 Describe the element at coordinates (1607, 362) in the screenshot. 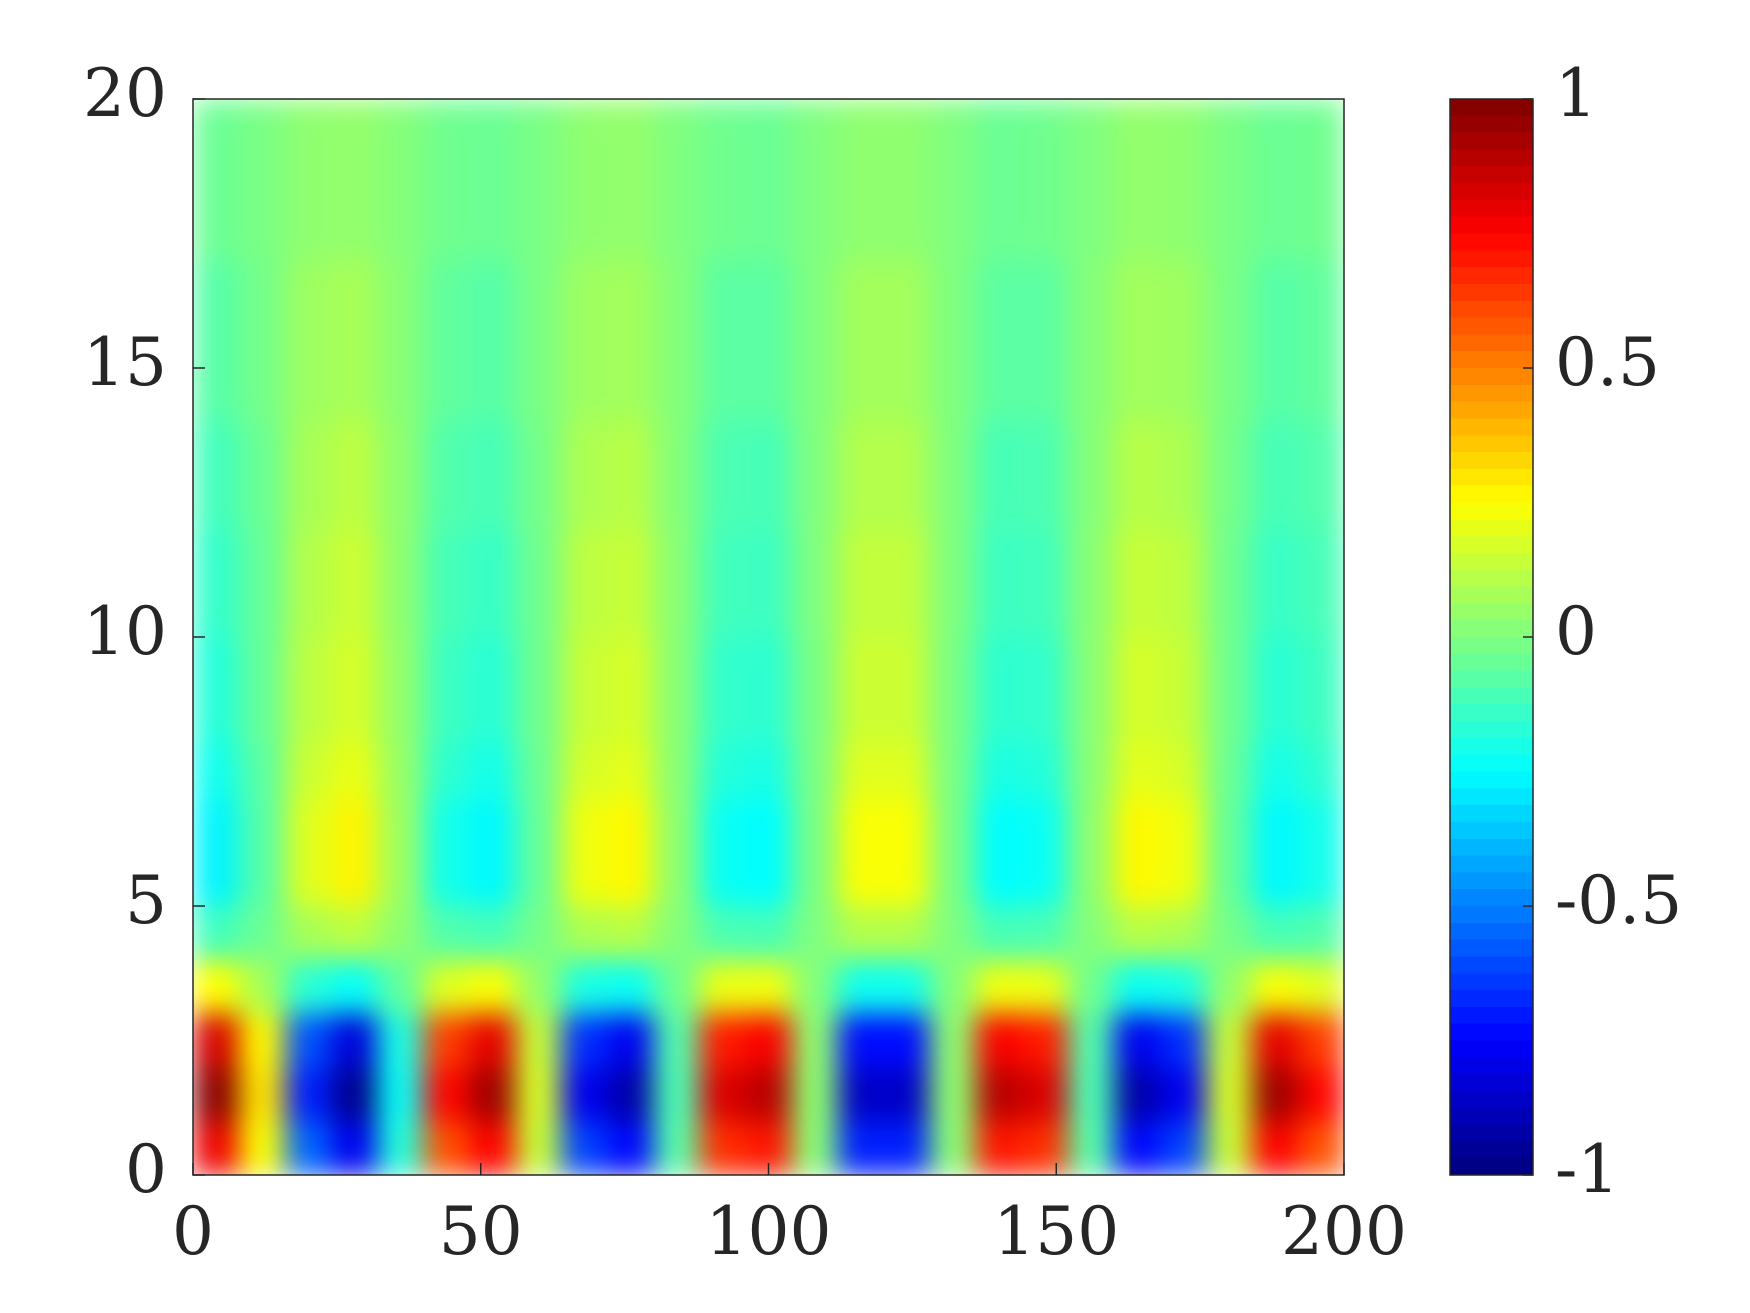

I see `colorbar-tick-label: 0.5` at that location.